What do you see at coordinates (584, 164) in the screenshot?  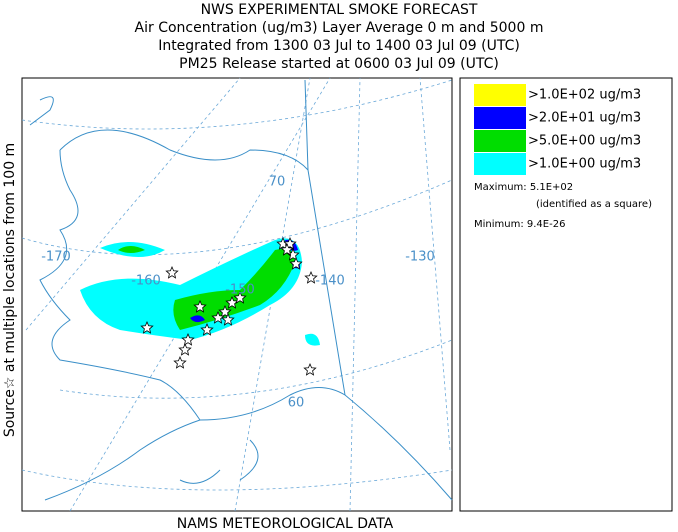 I see `legend-label: >1.0E+00 ug/m3` at bounding box center [584, 164].